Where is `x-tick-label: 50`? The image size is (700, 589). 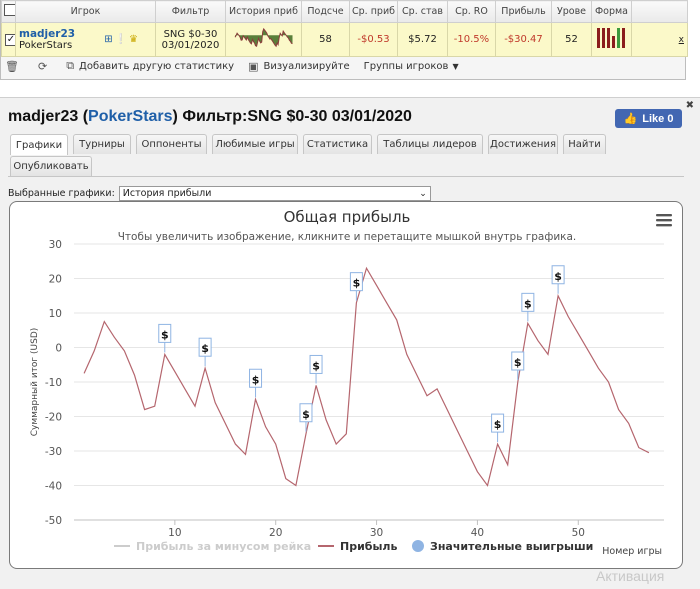
x-tick-label: 50 is located at coordinates (578, 533).